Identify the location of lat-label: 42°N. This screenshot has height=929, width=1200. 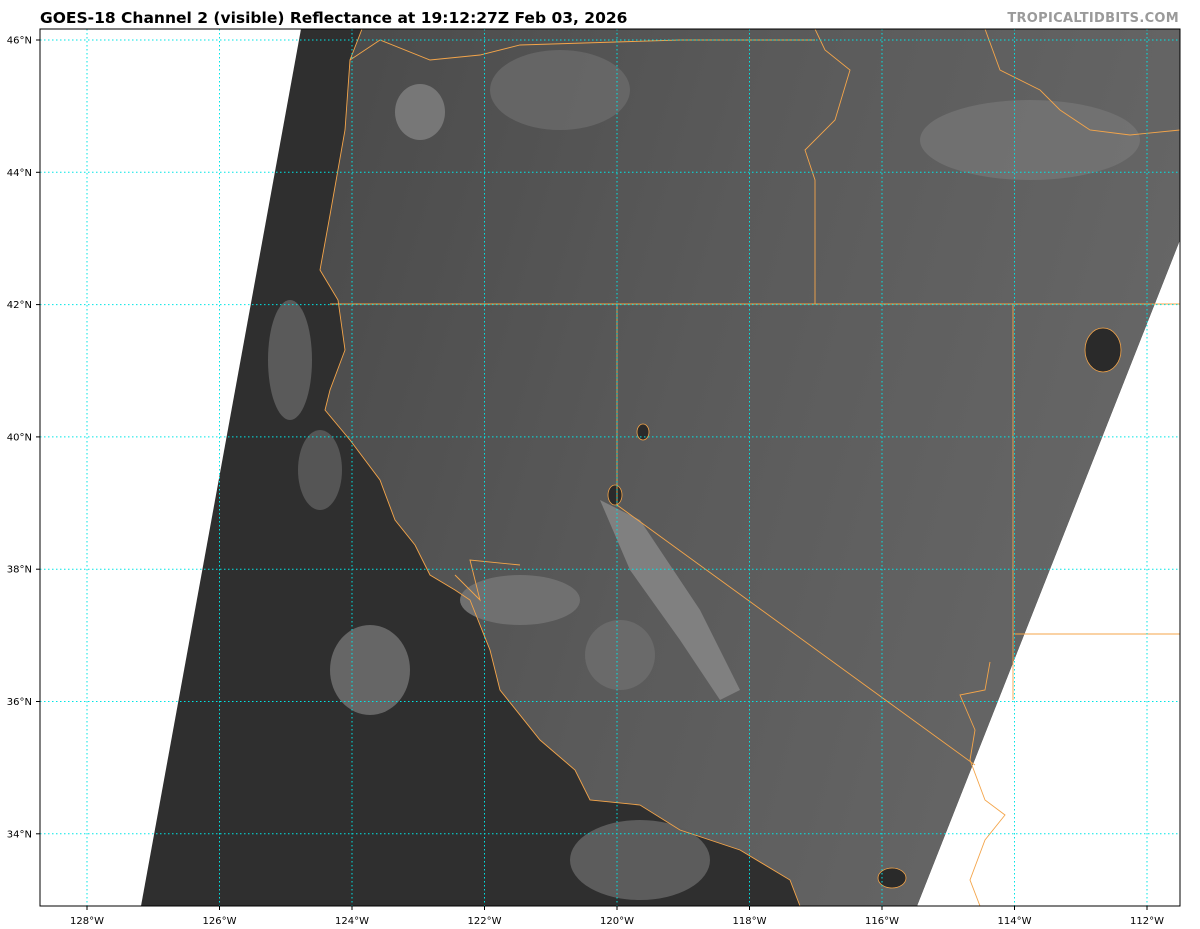
(19, 305).